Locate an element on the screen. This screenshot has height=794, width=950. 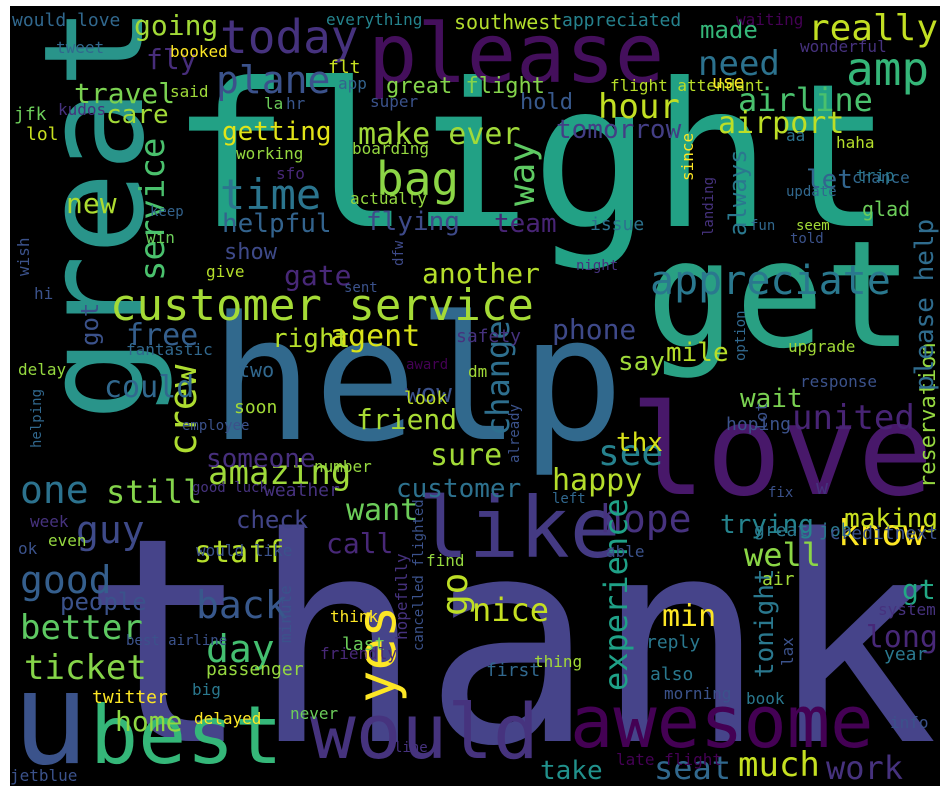
cloud-word: lot is located at coordinates (761, 416).